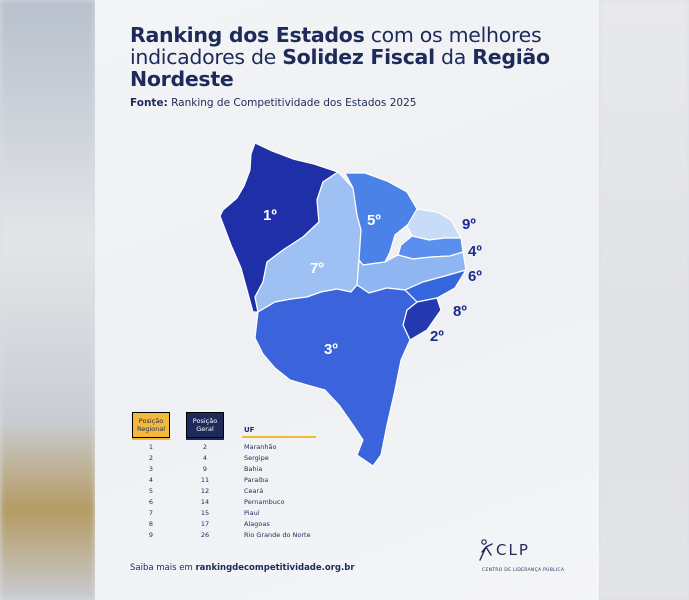  I want to click on state-ceara, so click(381, 219).